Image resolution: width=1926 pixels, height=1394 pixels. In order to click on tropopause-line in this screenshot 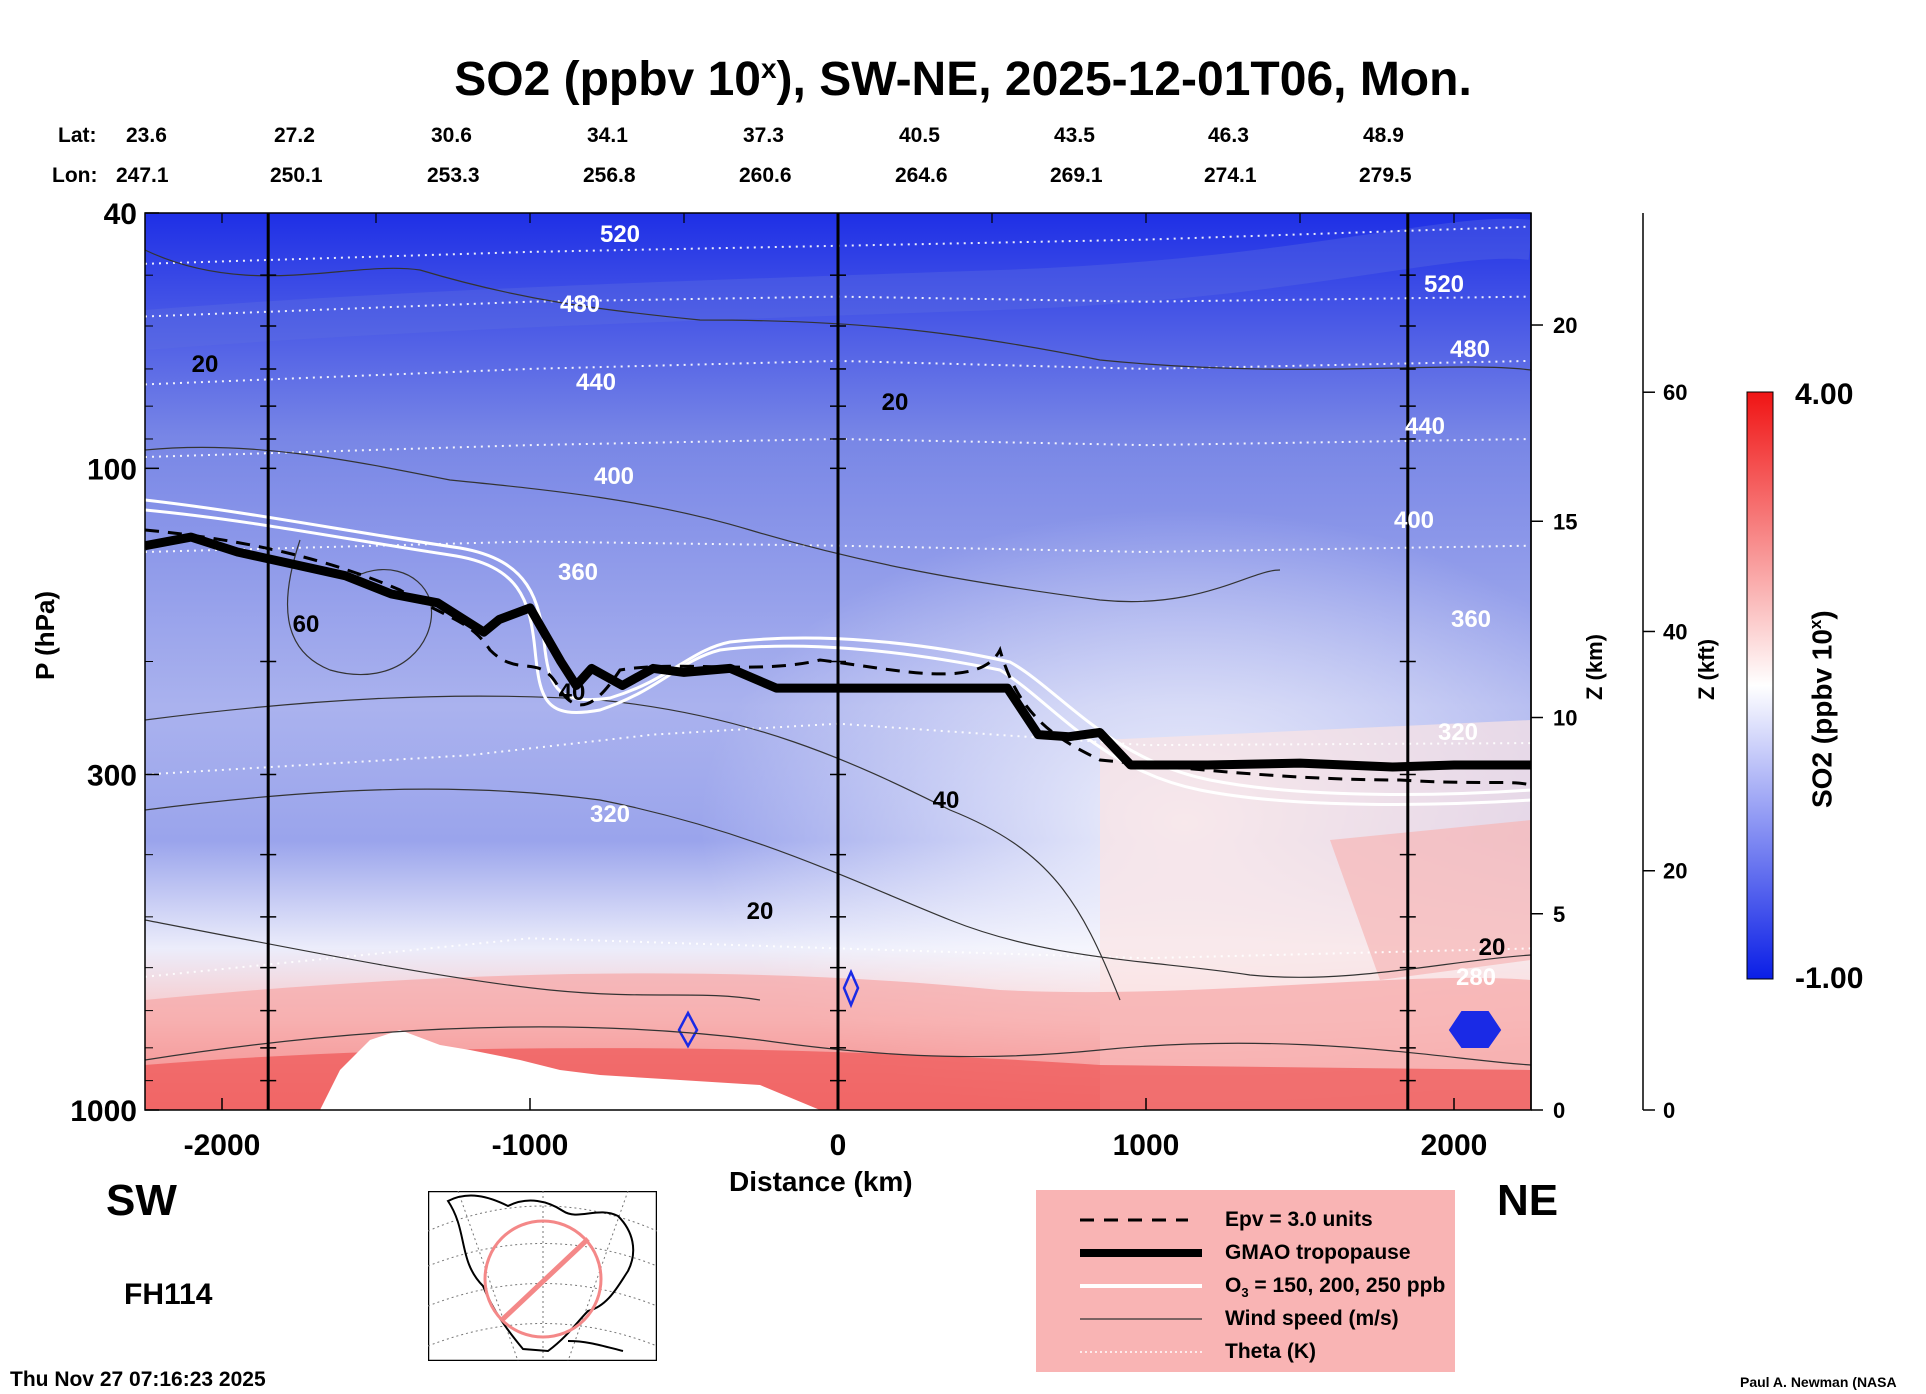, I will do `click(838, 652)`.